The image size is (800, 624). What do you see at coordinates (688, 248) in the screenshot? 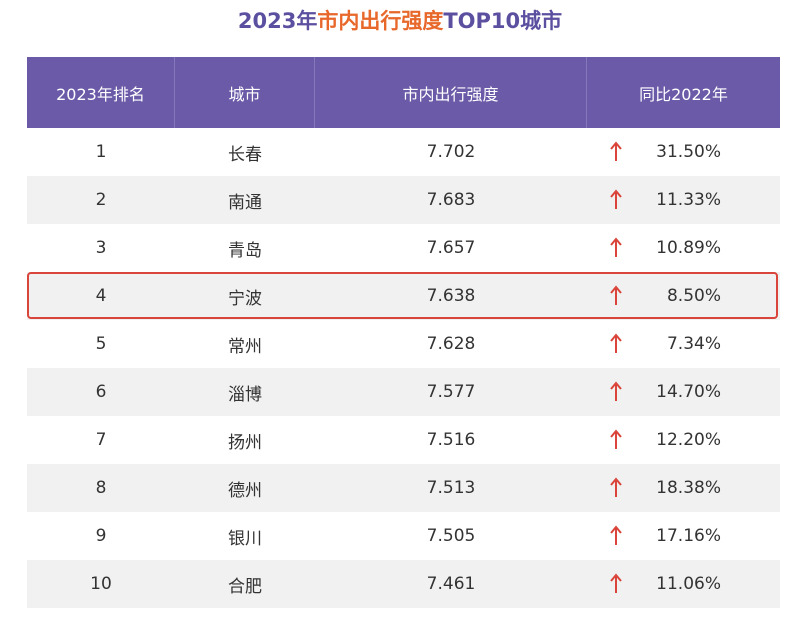
I see `yoy-value: 10.89%` at bounding box center [688, 248].